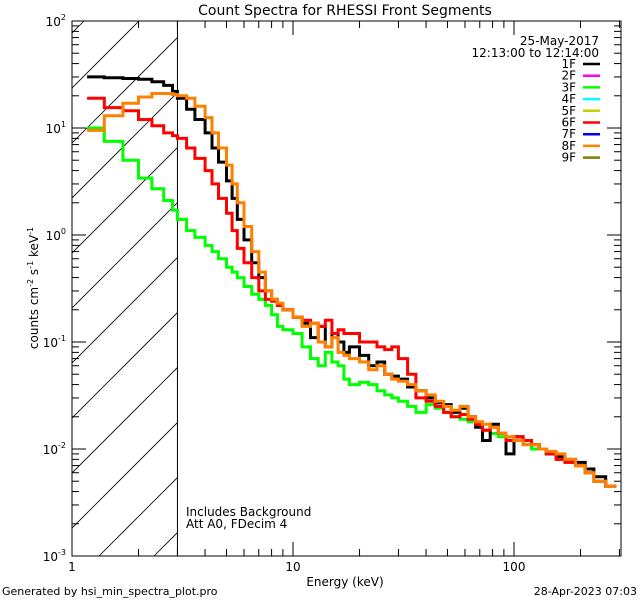 Image resolution: width=640 pixels, height=604 pixels. Describe the element at coordinates (568, 146) in the screenshot. I see `legend-label: 8F` at that location.